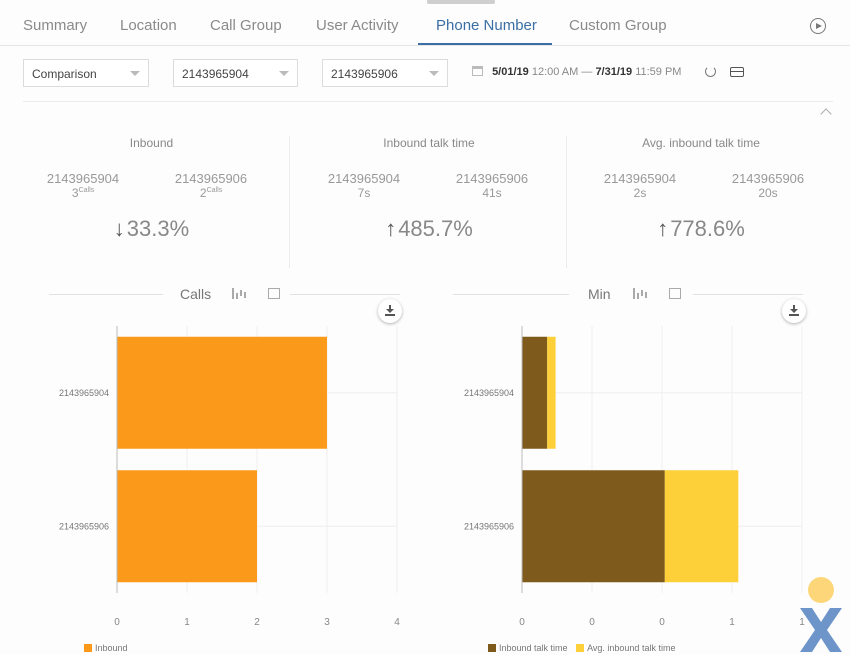 This screenshot has width=850, height=655. What do you see at coordinates (631, 648) in the screenshot?
I see `legend-label-avg: Avg. inbound talk time` at bounding box center [631, 648].